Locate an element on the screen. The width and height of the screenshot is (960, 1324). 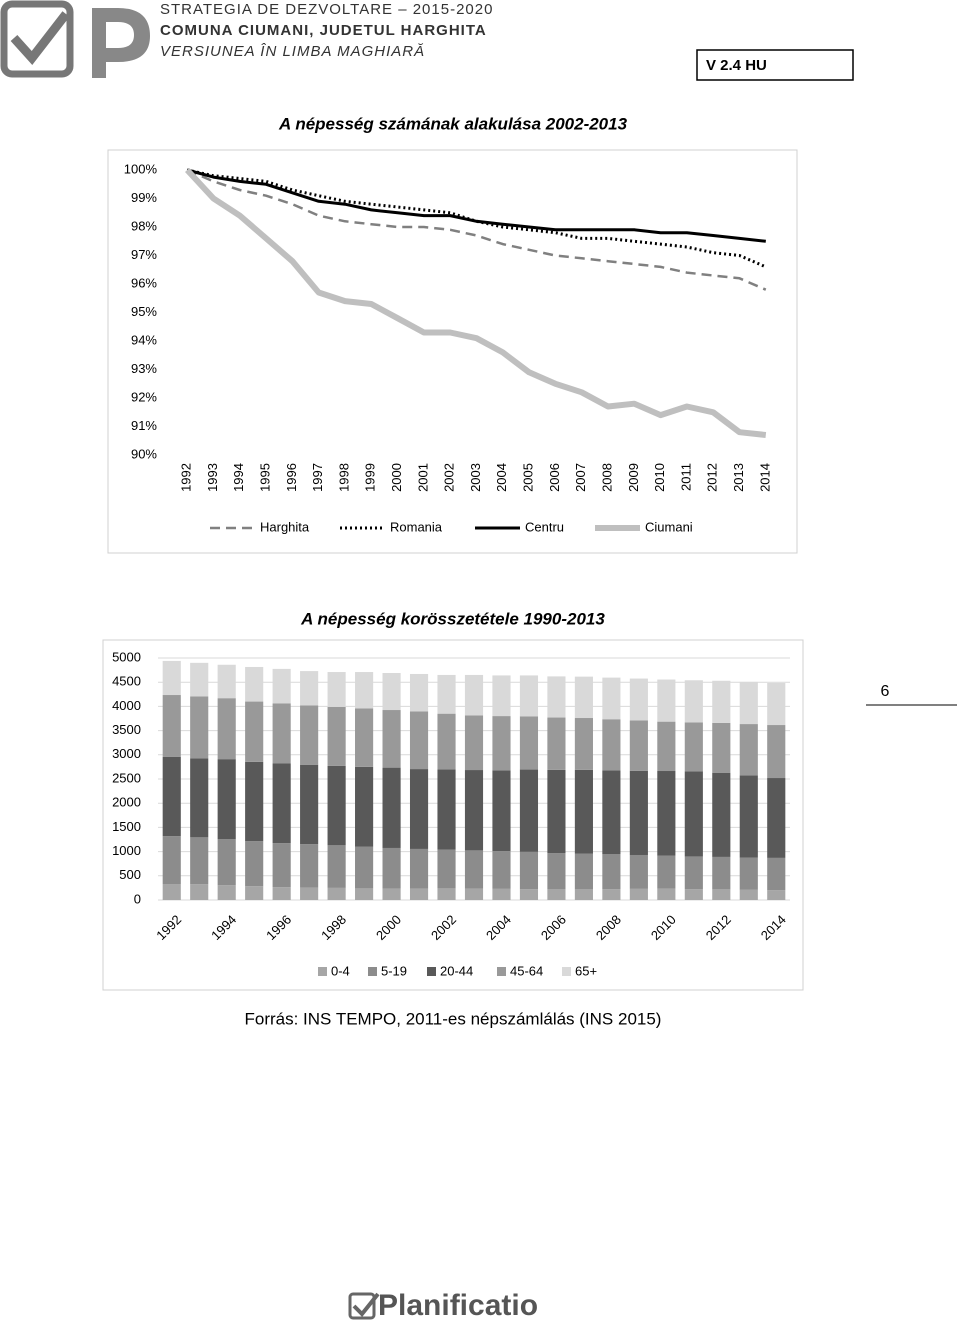
x-tick-label: 2013 is located at coordinates (738, 477).